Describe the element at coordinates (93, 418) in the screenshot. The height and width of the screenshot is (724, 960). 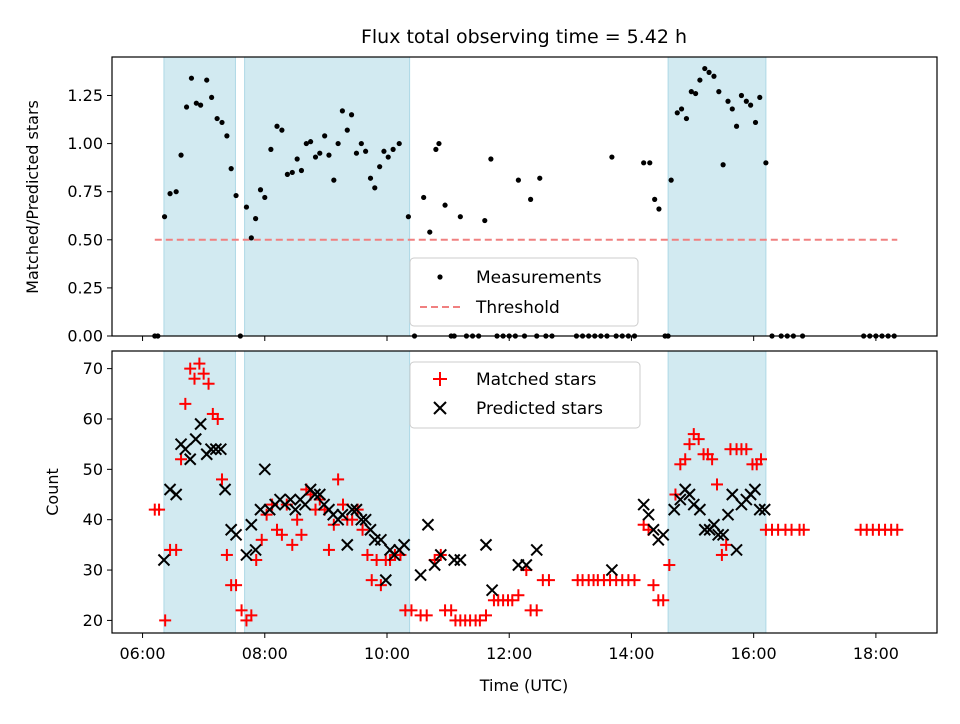
I see `y-tick-label: 60` at that location.